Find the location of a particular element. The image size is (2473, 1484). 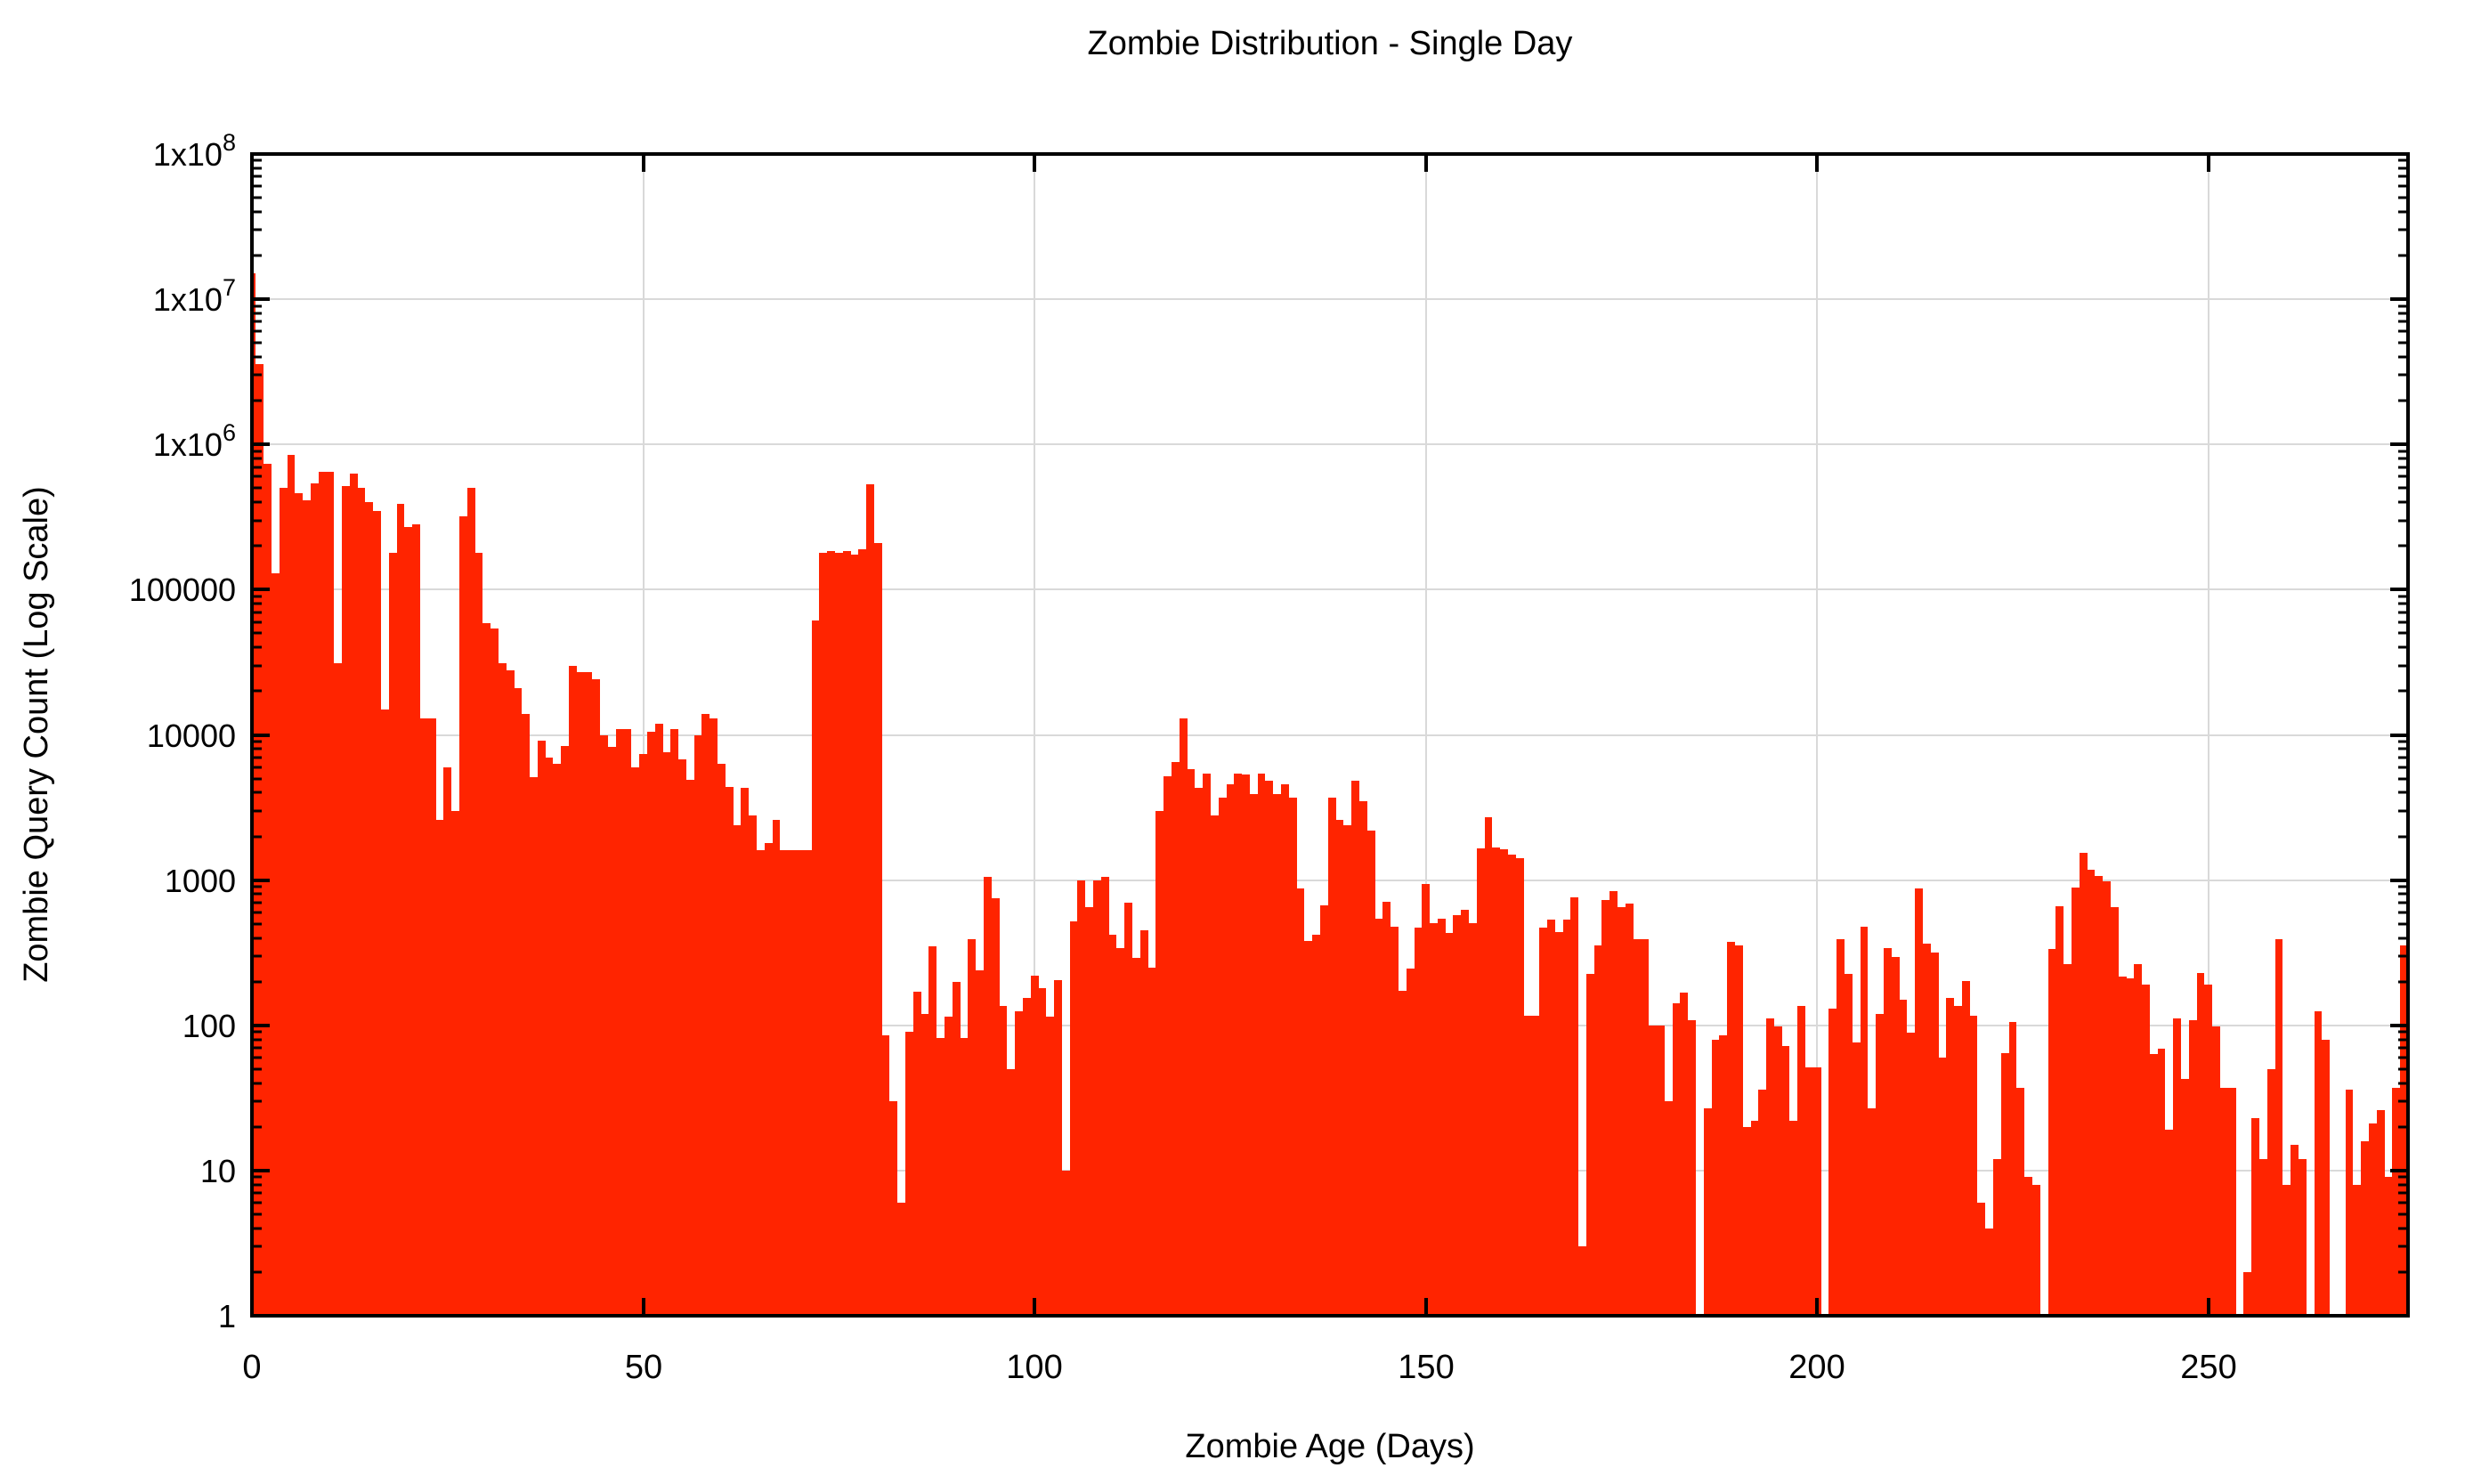

y-tick-label: 1x10⁷ is located at coordinates (195, 296).